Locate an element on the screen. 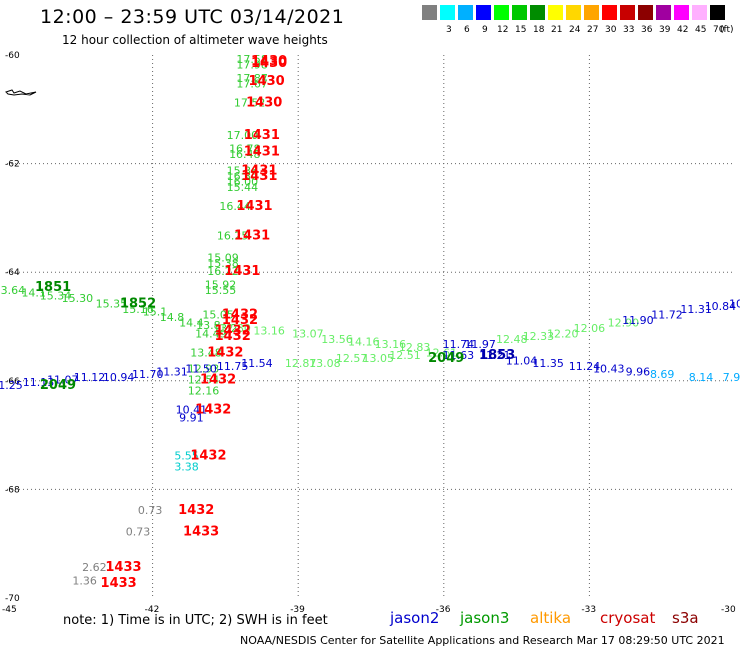  obs-time-label: 1853 is located at coordinates (497, 355).